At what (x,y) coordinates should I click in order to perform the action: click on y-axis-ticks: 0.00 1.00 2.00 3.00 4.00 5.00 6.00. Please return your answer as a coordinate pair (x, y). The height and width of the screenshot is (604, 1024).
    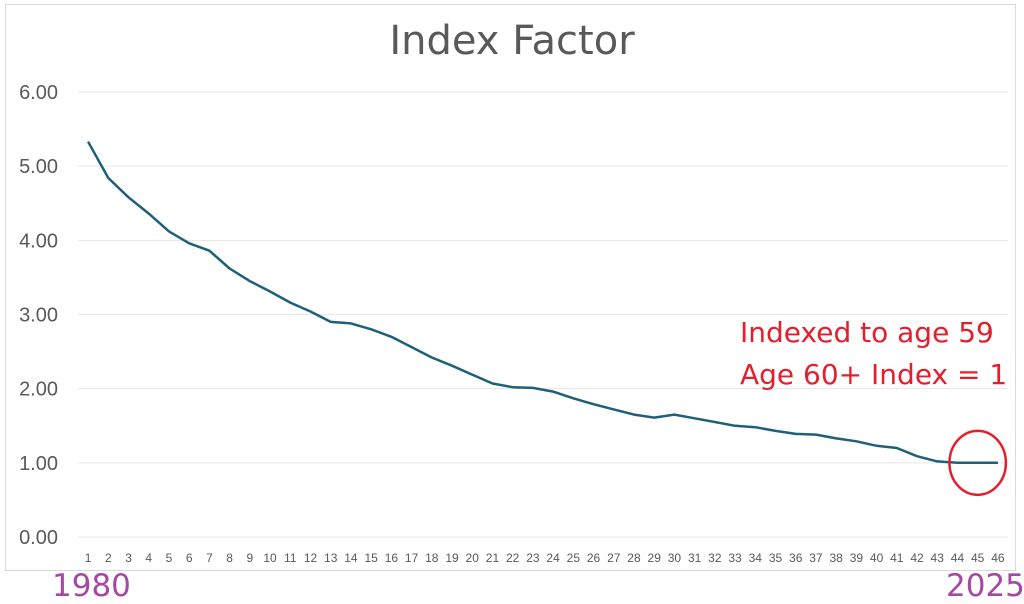
    Looking at the image, I should click on (38, 315).